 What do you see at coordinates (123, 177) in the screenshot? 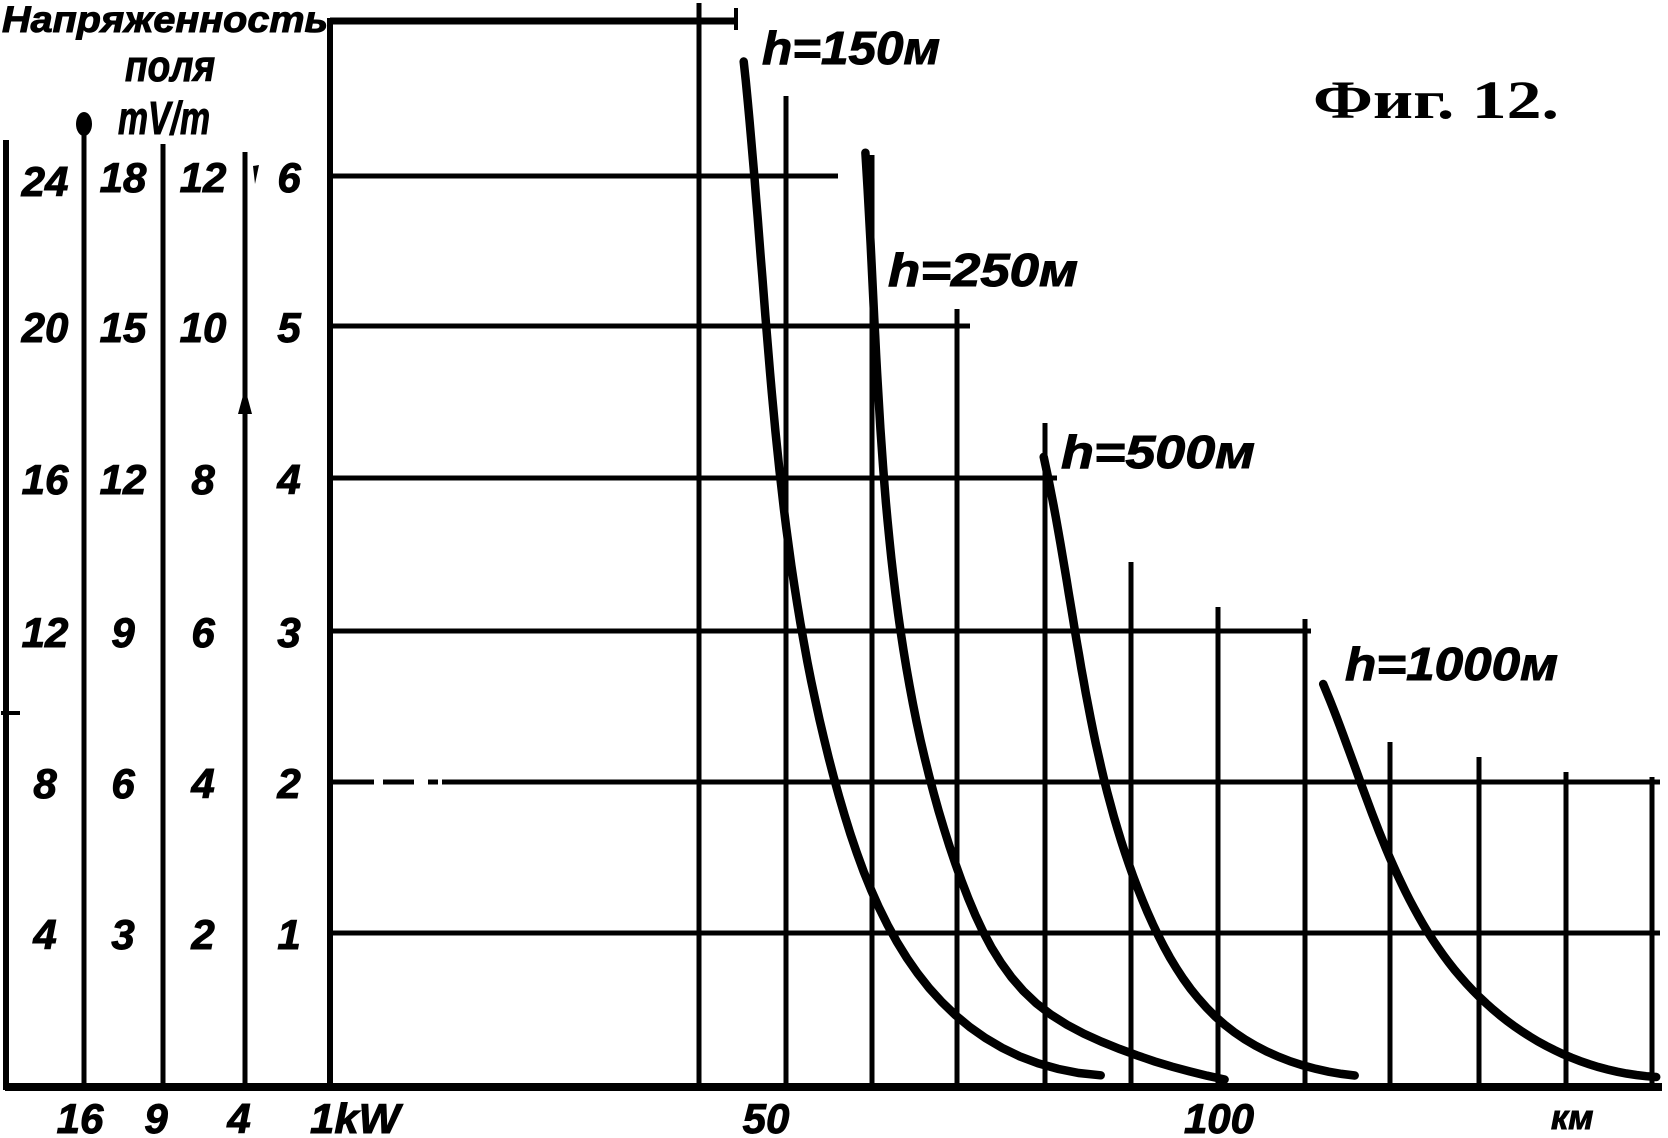
I see `svg-text: 18` at bounding box center [123, 177].